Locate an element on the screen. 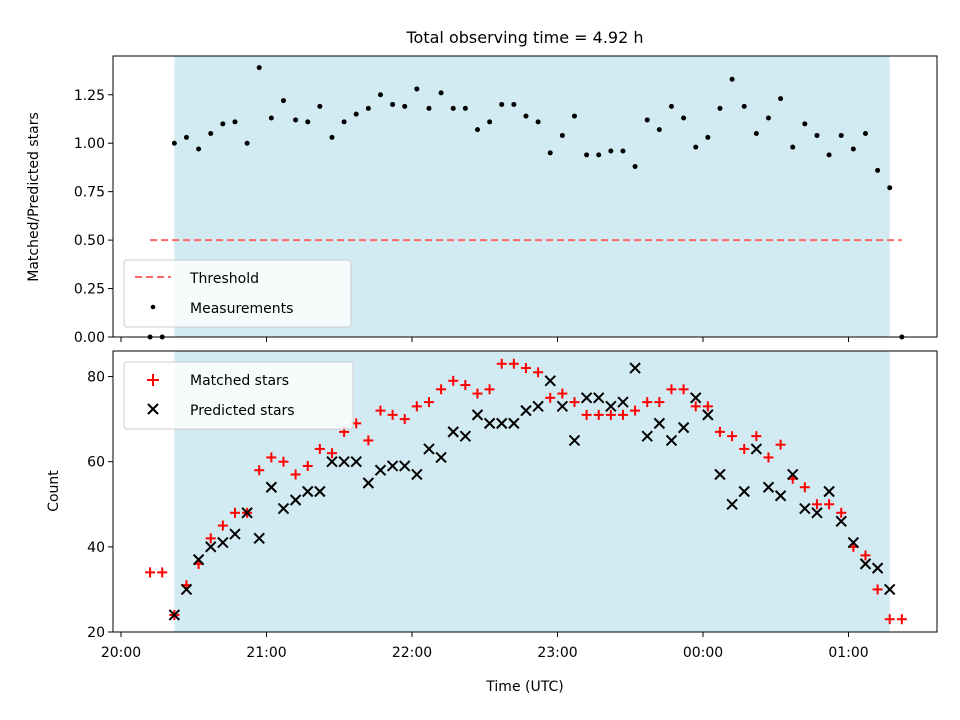 The image size is (960, 720). top-chart-title: Total observing time = 4.92 h is located at coordinates (524, 37).